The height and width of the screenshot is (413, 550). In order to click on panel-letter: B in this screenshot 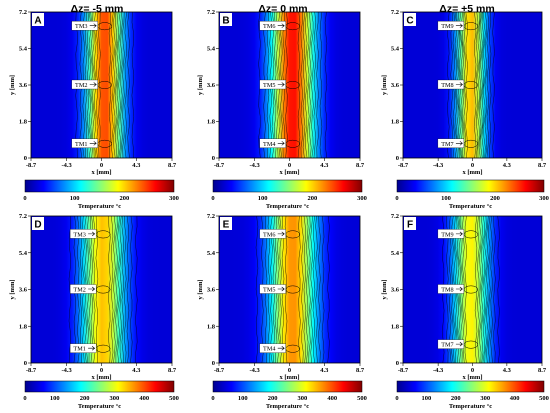, I will do `click(225, 21)`.